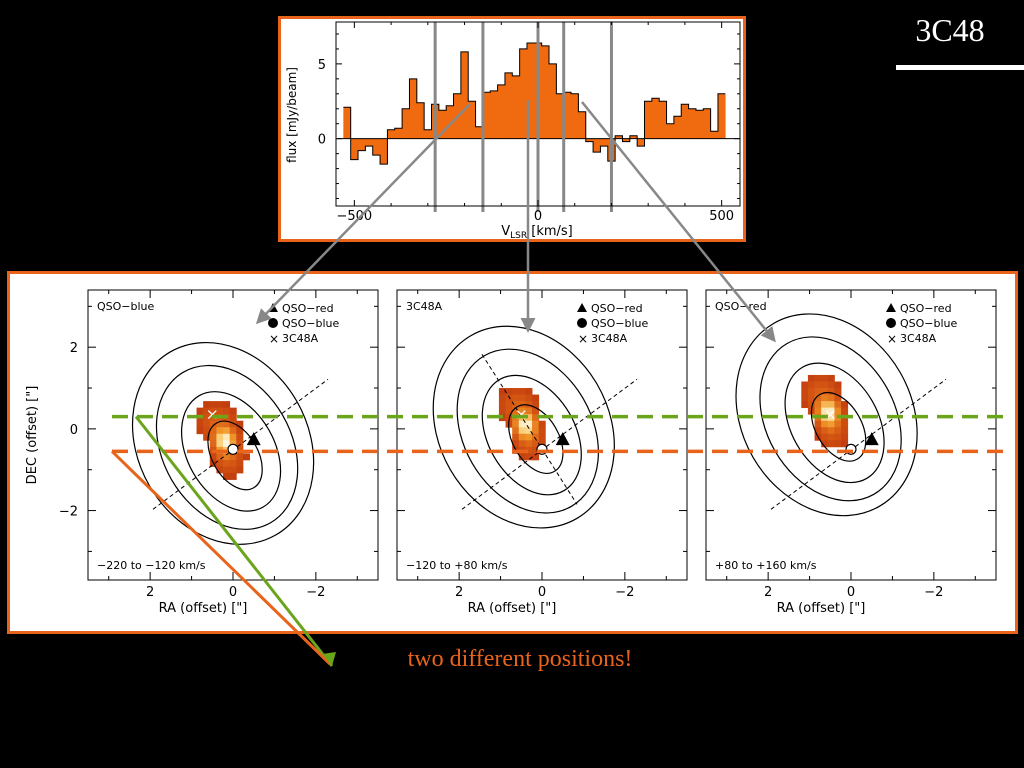 This screenshot has width=1024, height=768. What do you see at coordinates (538, 216) in the screenshot?
I see `x-tick-label: 0` at bounding box center [538, 216].